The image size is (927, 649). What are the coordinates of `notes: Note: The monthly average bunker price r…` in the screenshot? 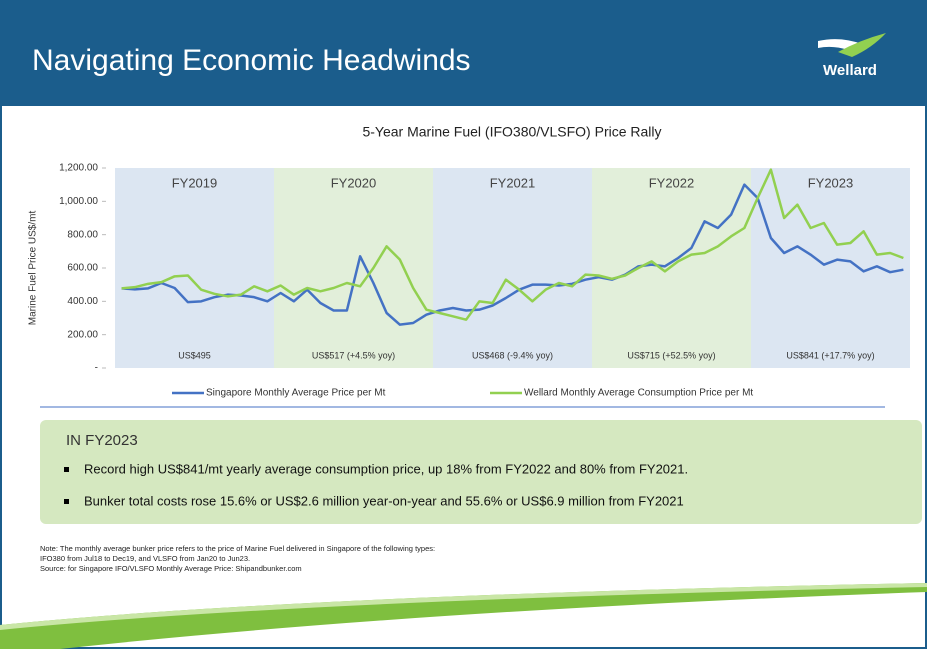 It's located at (237, 558).